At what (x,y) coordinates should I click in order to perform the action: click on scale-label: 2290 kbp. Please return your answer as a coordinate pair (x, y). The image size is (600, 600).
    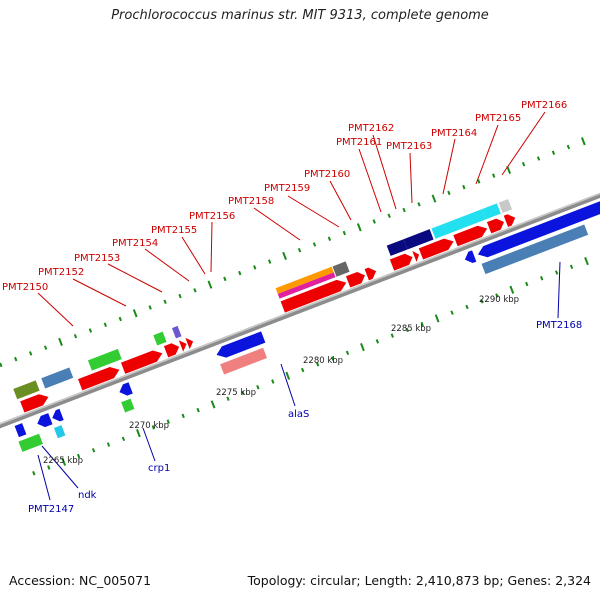
    Looking at the image, I should click on (499, 300).